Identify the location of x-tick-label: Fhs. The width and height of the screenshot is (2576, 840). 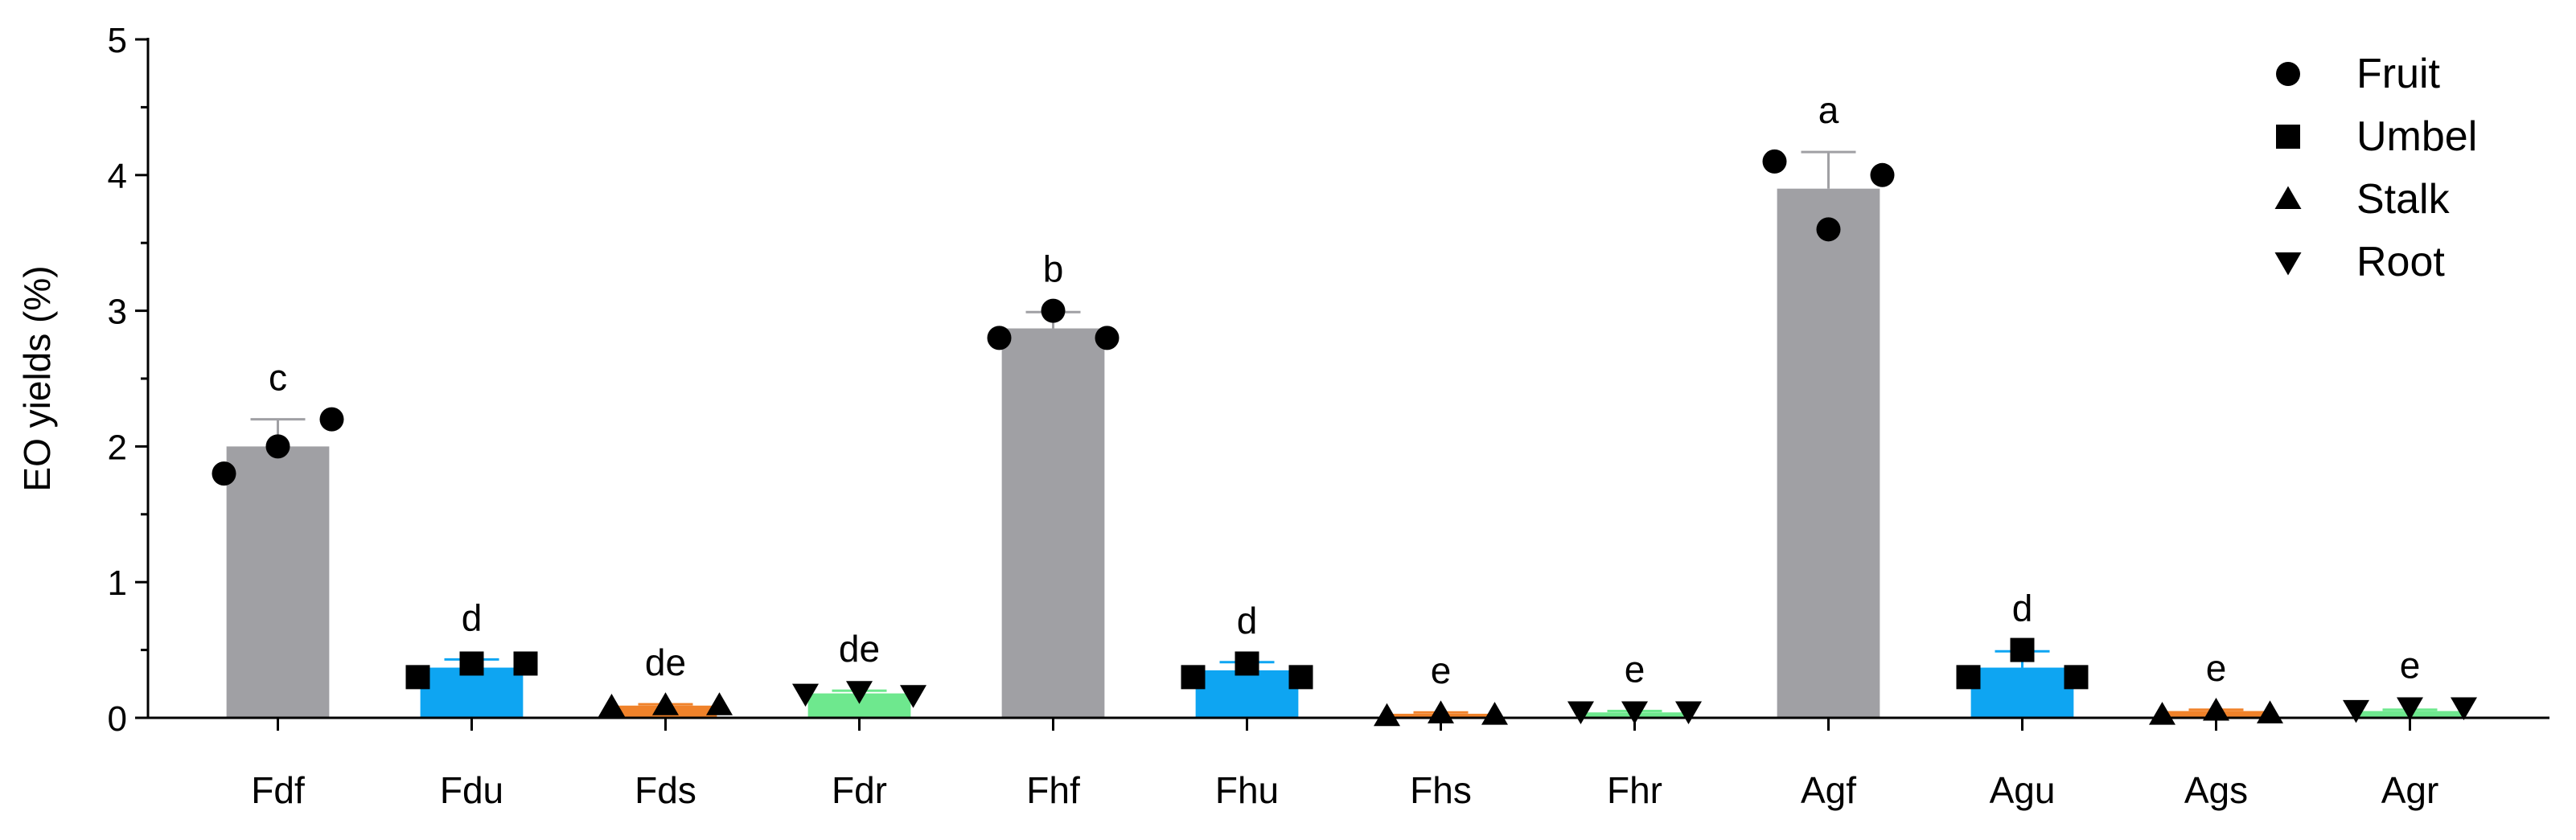
(1441, 790).